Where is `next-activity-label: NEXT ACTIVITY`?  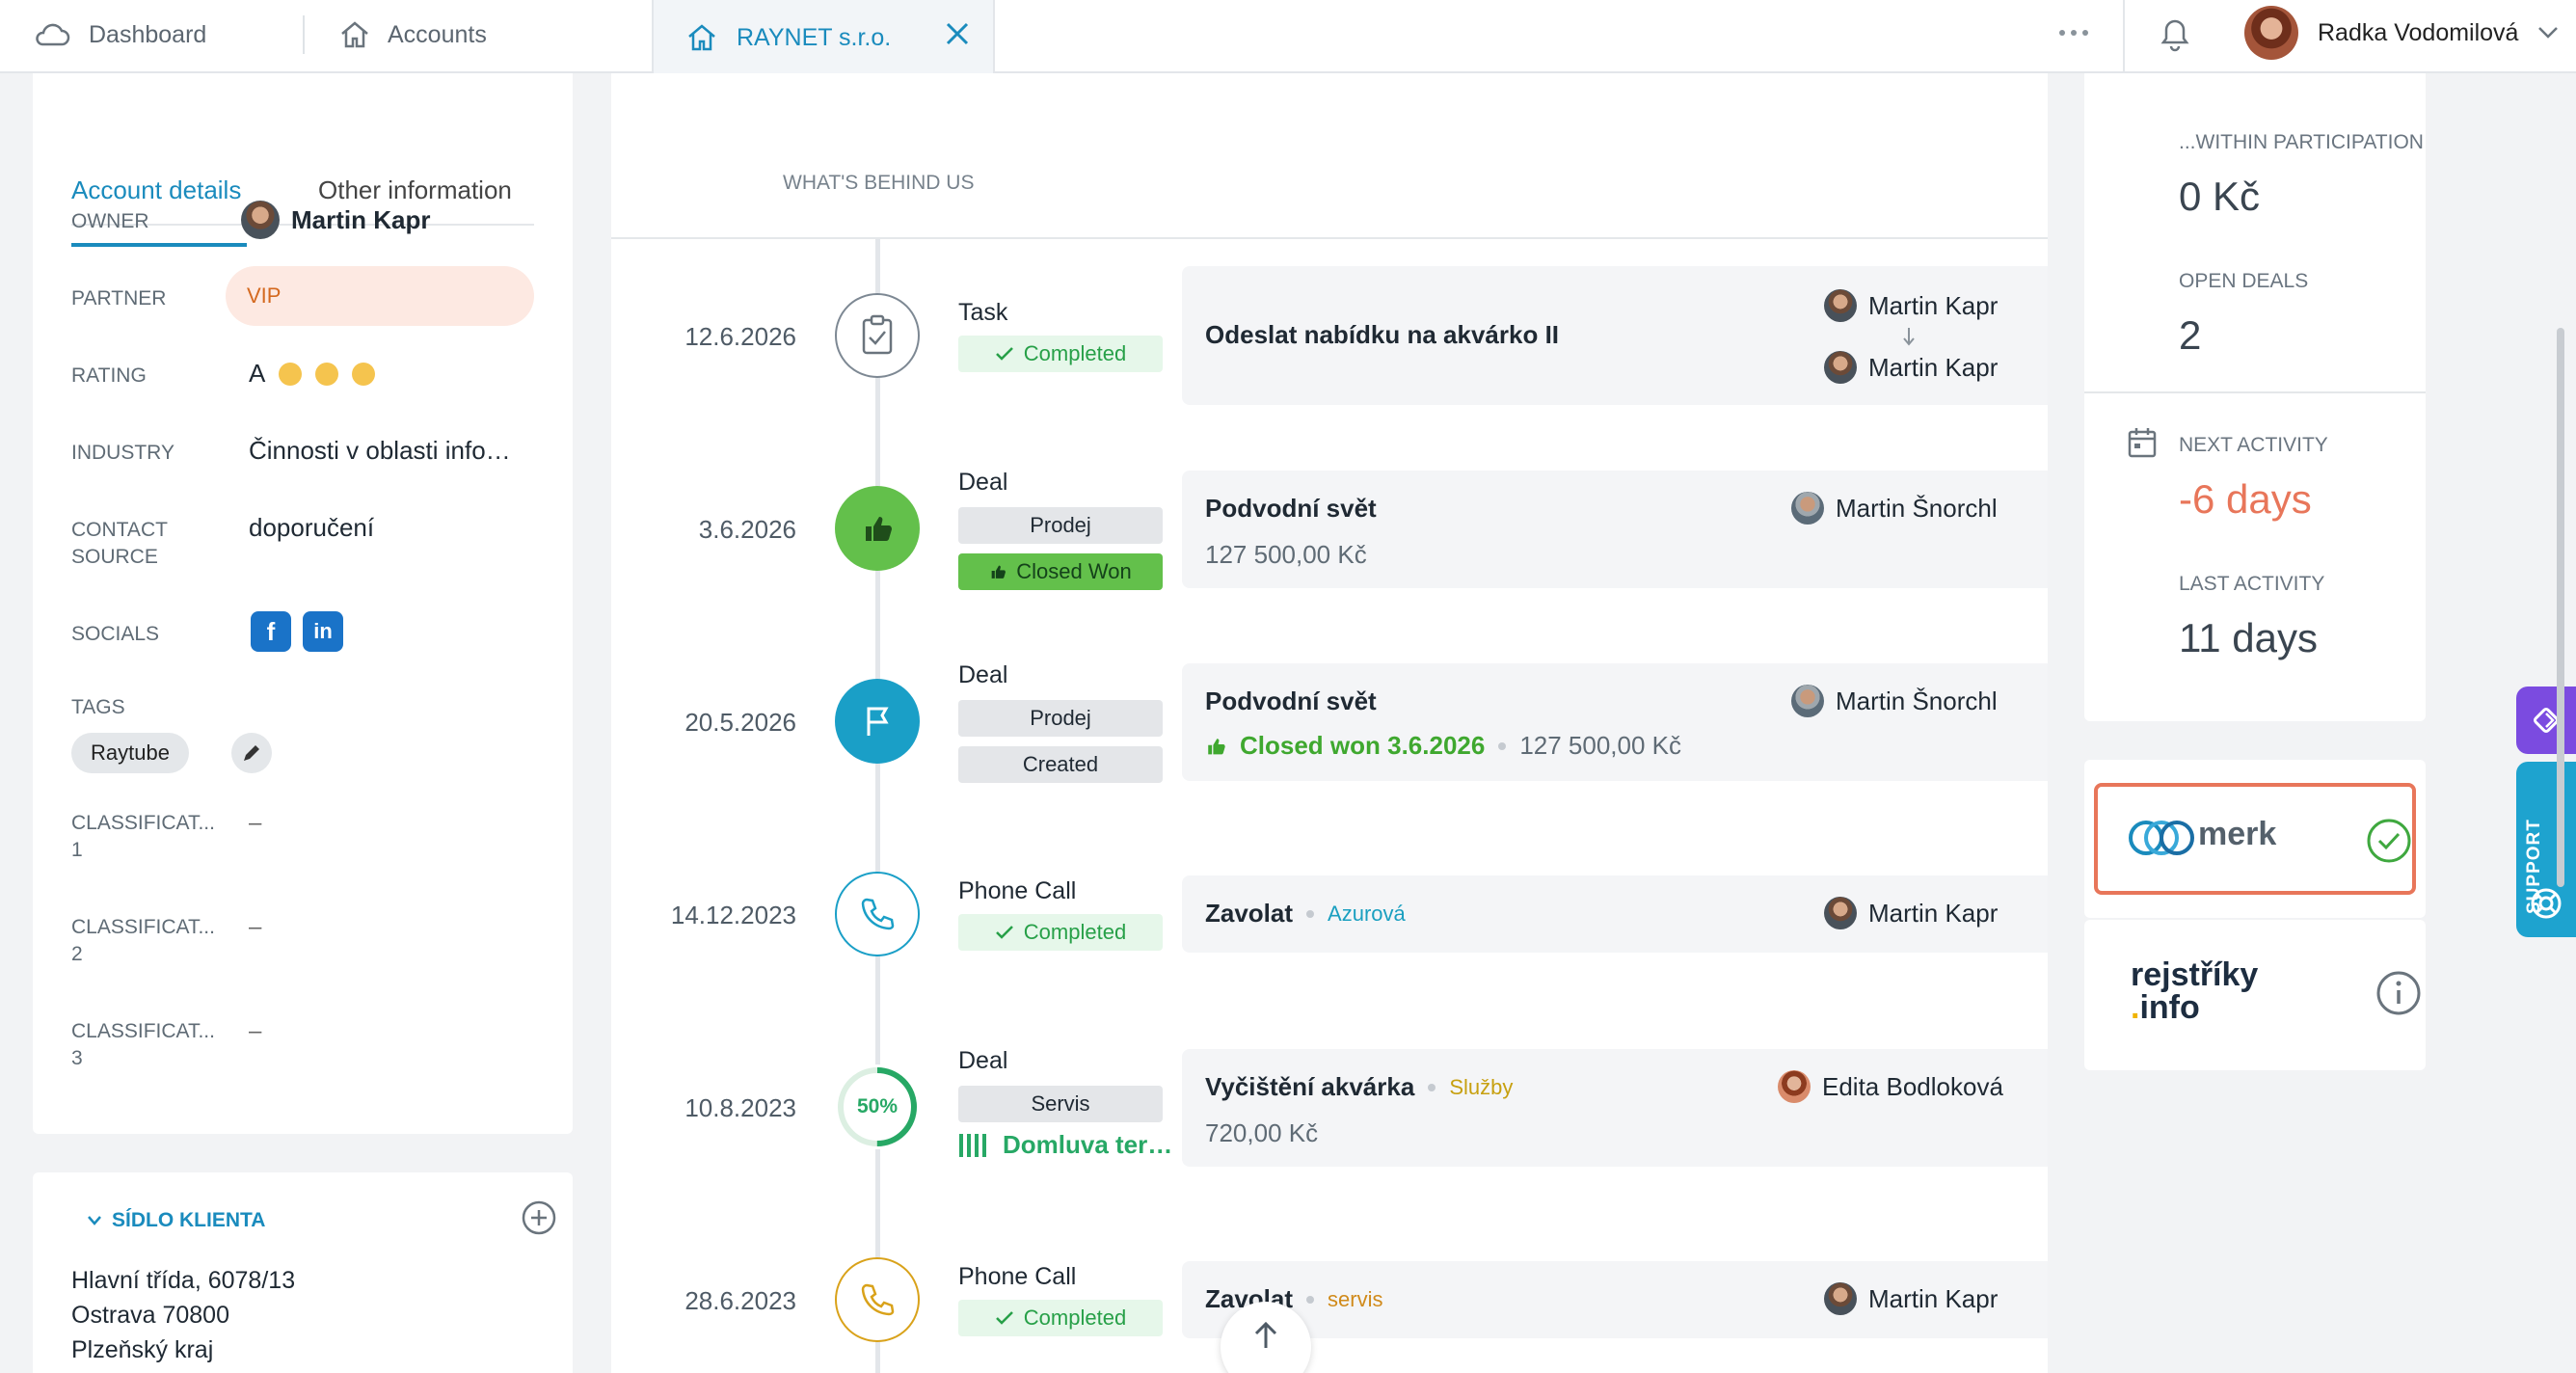
next-activity-label: NEXT ACTIVITY is located at coordinates (2254, 445).